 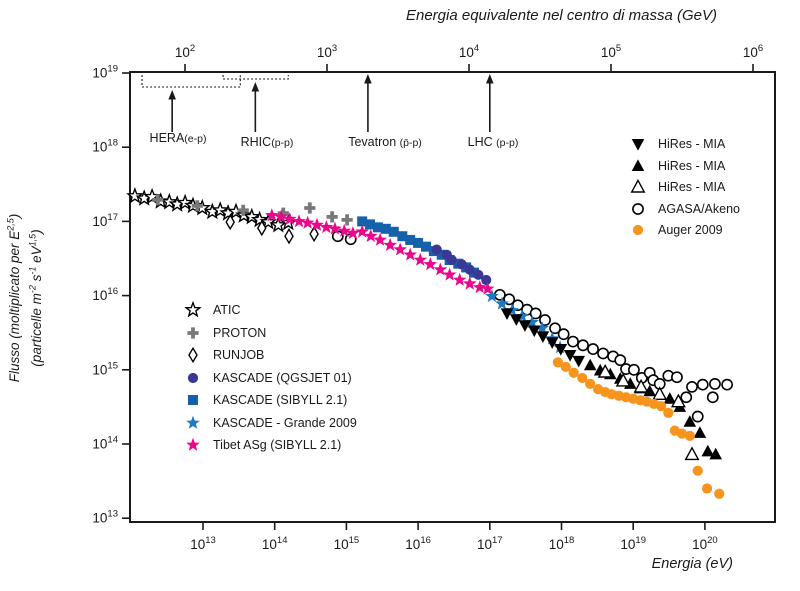 I want to click on diamond-marker-icon, so click(x=193, y=355).